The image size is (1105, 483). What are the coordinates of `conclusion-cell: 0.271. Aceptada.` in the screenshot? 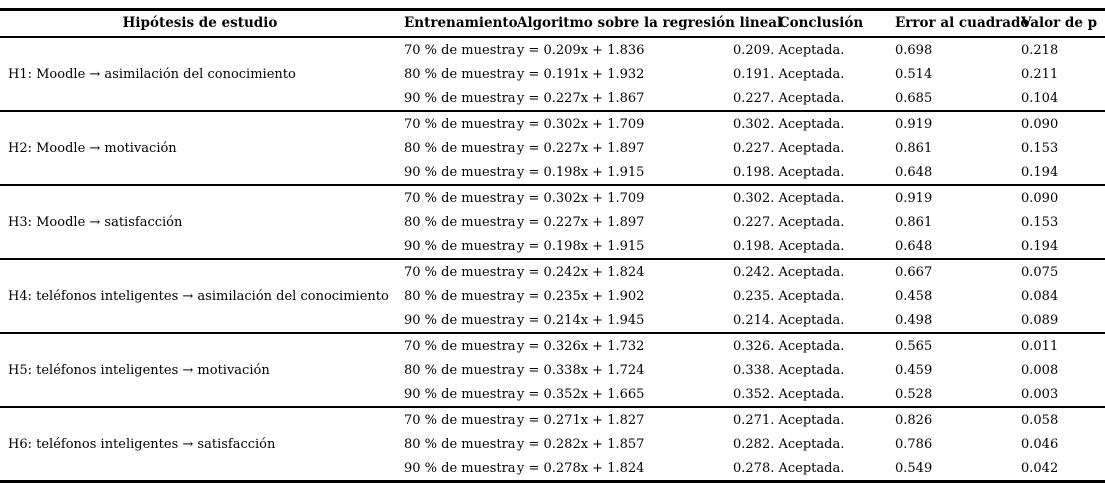 It's located at (809, 419).